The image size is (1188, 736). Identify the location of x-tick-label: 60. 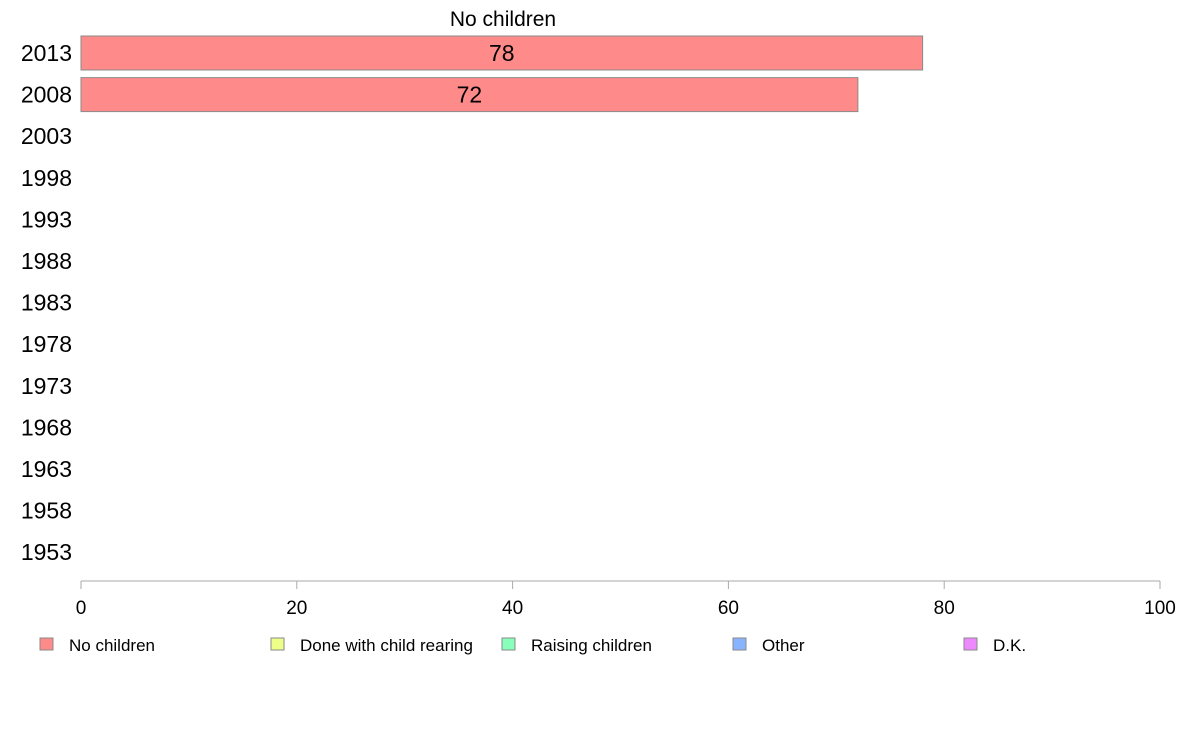
(728, 608).